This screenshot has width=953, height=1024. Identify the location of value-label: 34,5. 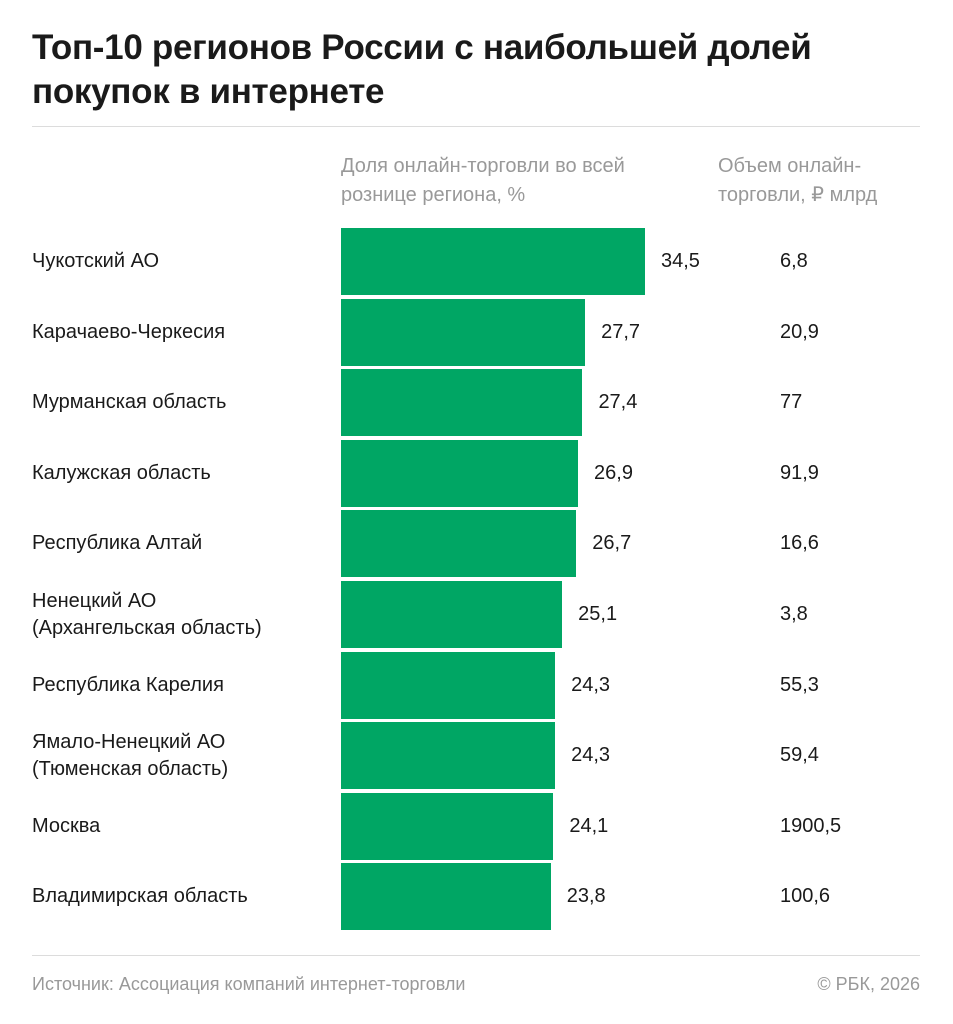
(680, 261).